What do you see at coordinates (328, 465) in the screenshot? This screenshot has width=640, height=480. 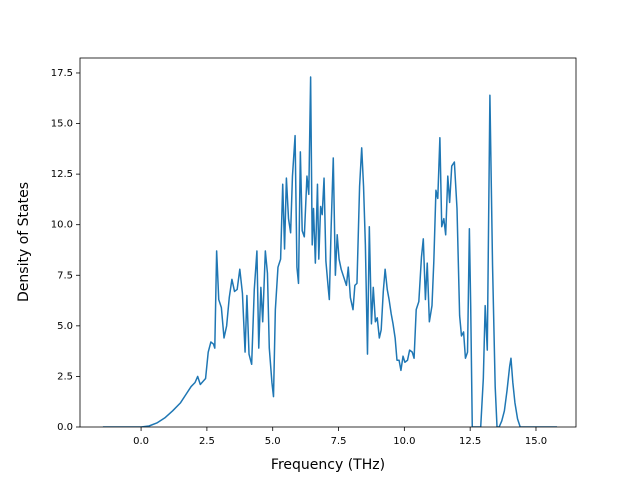 I see `x-axis-label: Frequency (THz)` at bounding box center [328, 465].